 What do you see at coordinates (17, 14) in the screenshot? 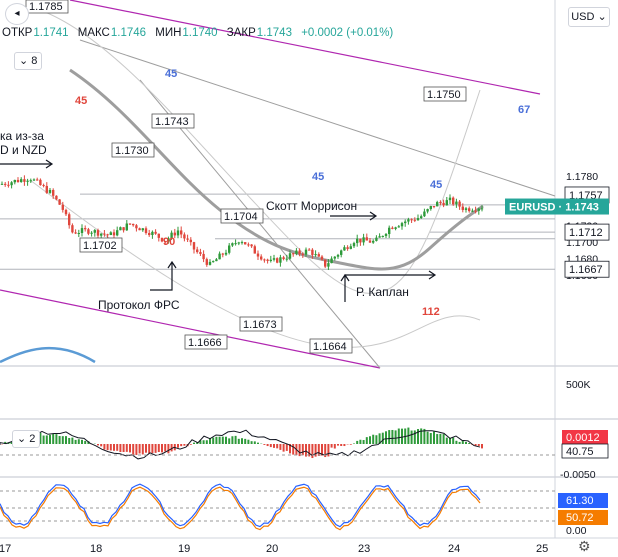
I see `collapse-legend-icon: ◂` at bounding box center [17, 14].